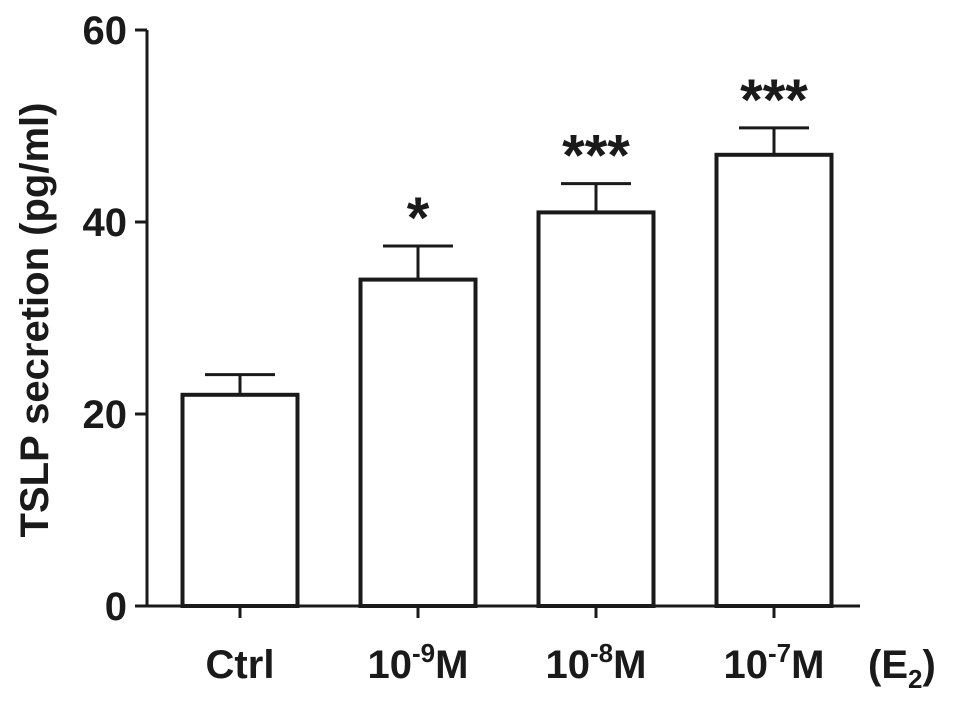 The height and width of the screenshot is (713, 969). I want to click on y-tick-label: 20, so click(105, 415).